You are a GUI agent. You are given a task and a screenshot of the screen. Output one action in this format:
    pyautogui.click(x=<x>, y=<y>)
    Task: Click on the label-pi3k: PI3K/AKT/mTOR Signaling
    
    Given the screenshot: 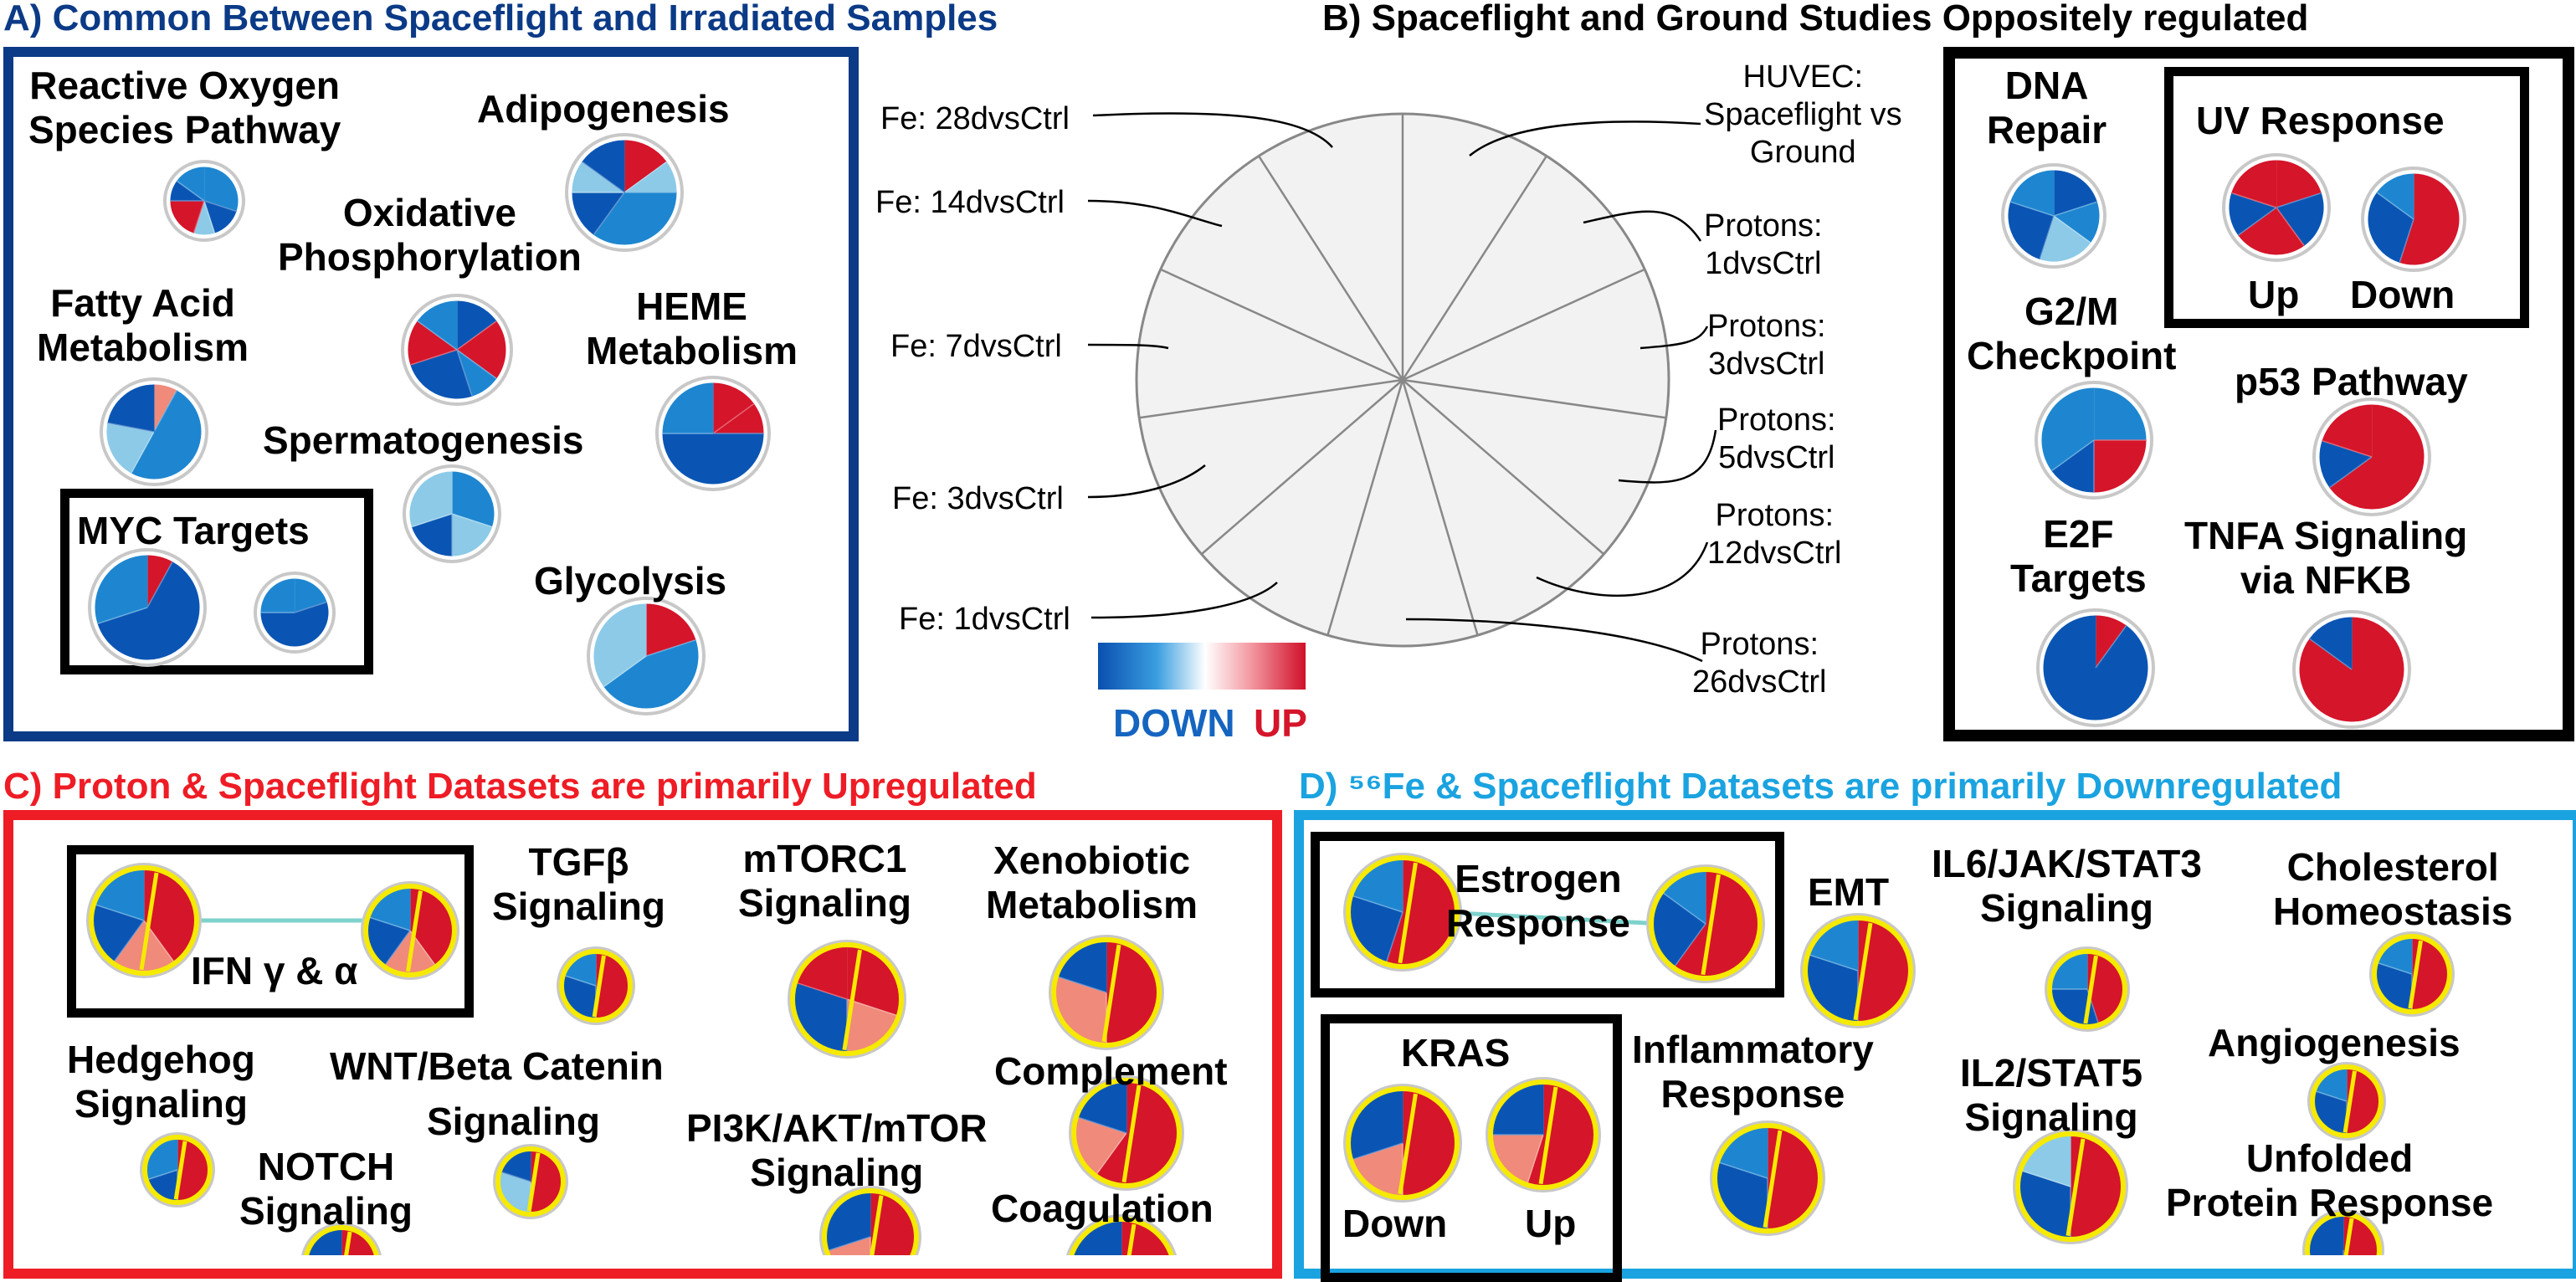 What is the action you would take?
    pyautogui.click(x=837, y=1151)
    